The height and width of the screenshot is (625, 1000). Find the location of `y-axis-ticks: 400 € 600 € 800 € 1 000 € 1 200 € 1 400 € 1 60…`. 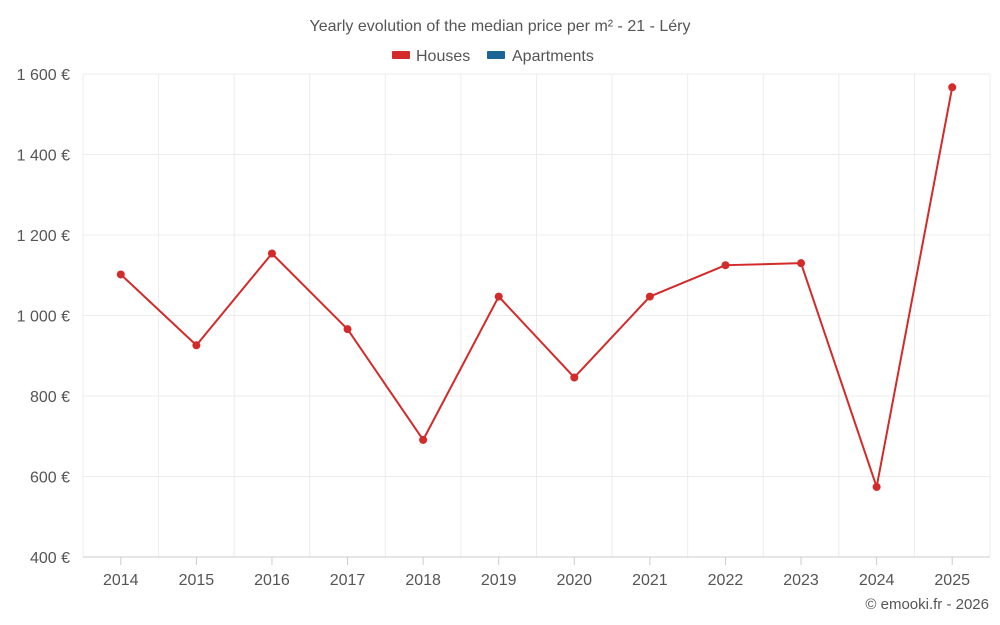

y-axis-ticks: 400 € 600 € 800 € 1 000 € 1 200 € 1 400 € 1 60… is located at coordinates (43, 317).